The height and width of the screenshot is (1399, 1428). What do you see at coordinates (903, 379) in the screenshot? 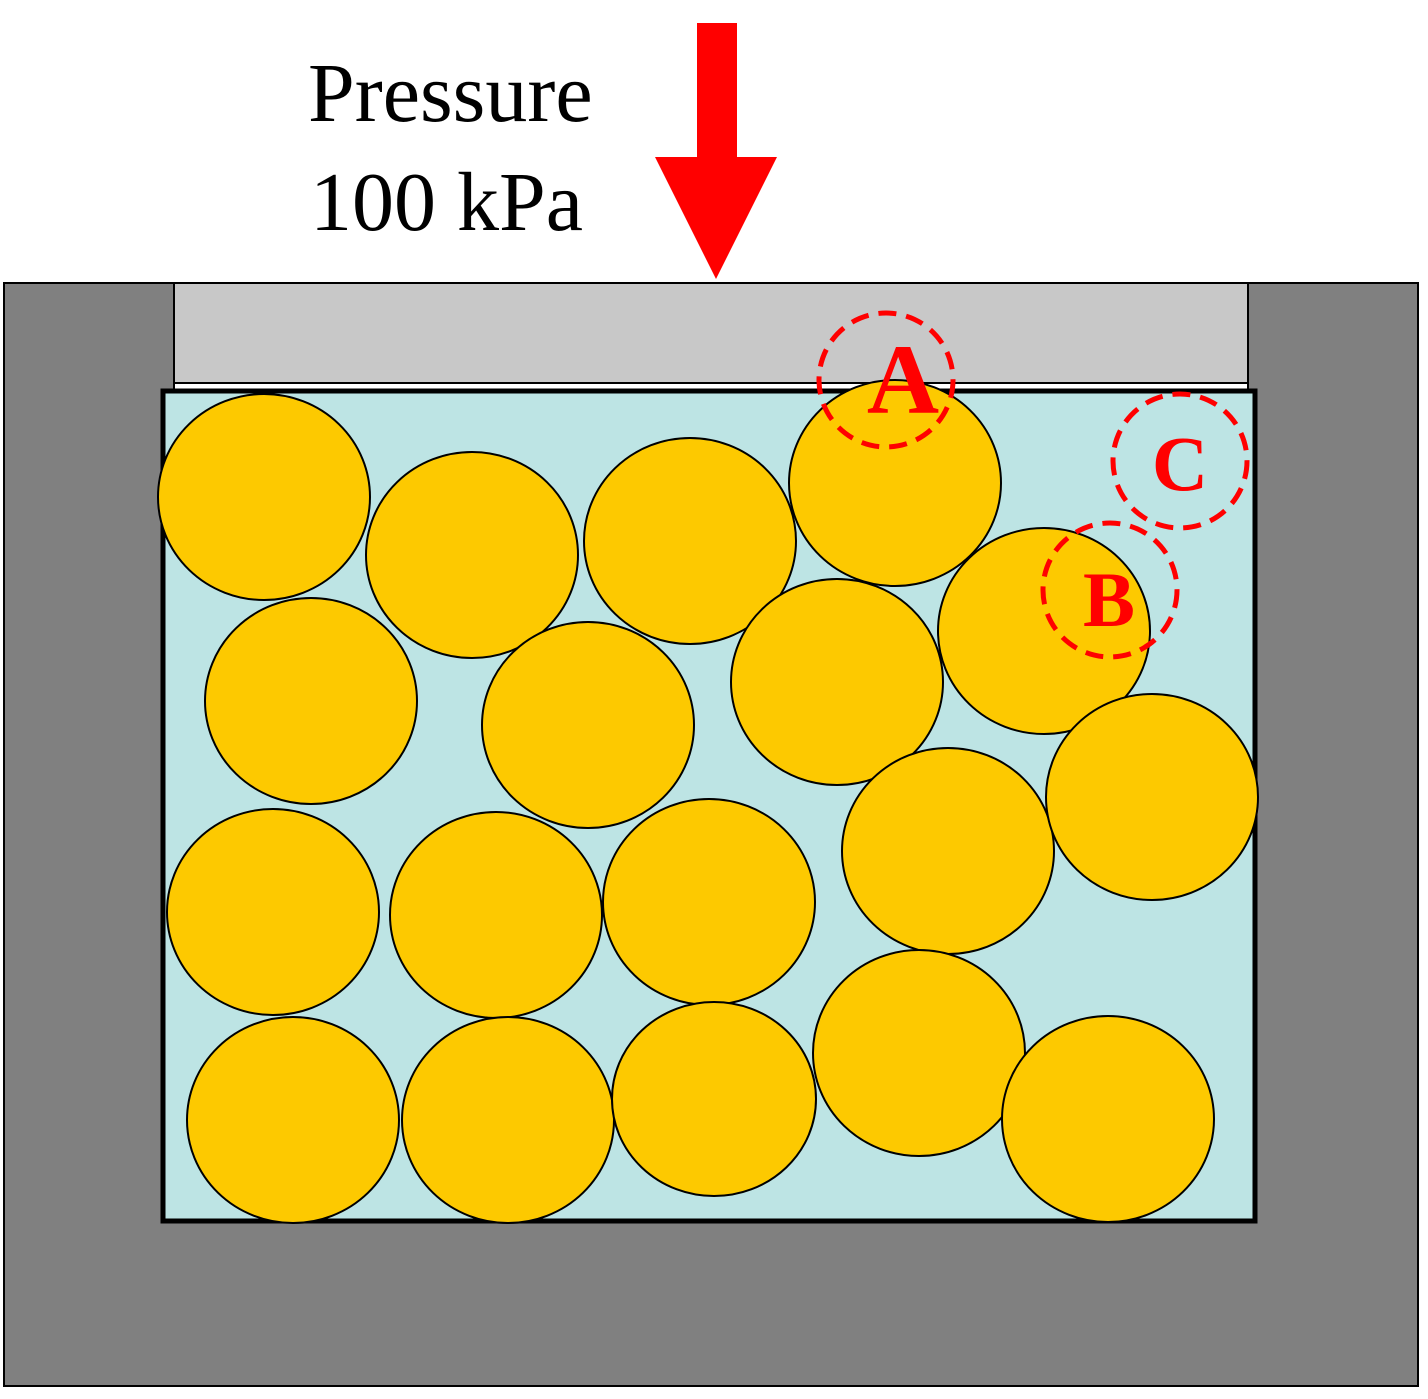
I see `marker-a-label: A` at bounding box center [903, 379].